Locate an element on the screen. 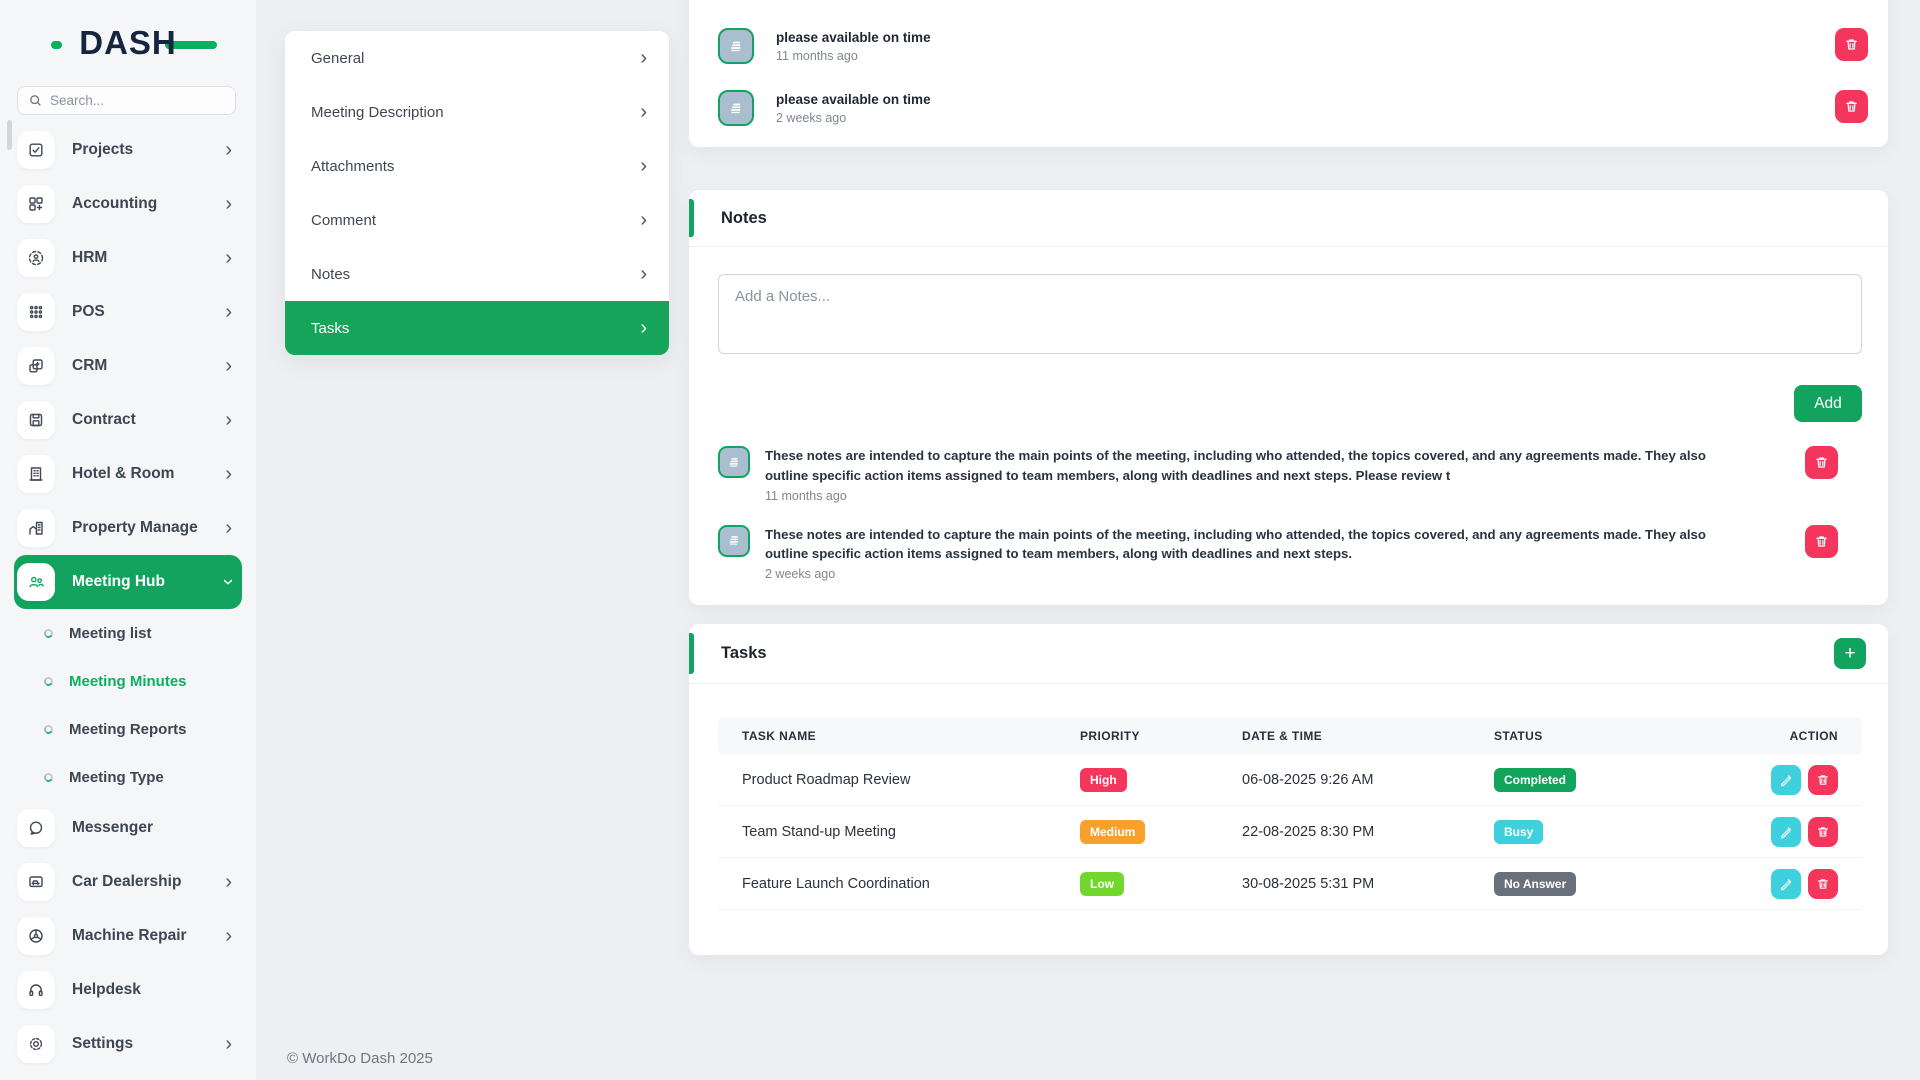  app-logo: DASH is located at coordinates (134, 43).